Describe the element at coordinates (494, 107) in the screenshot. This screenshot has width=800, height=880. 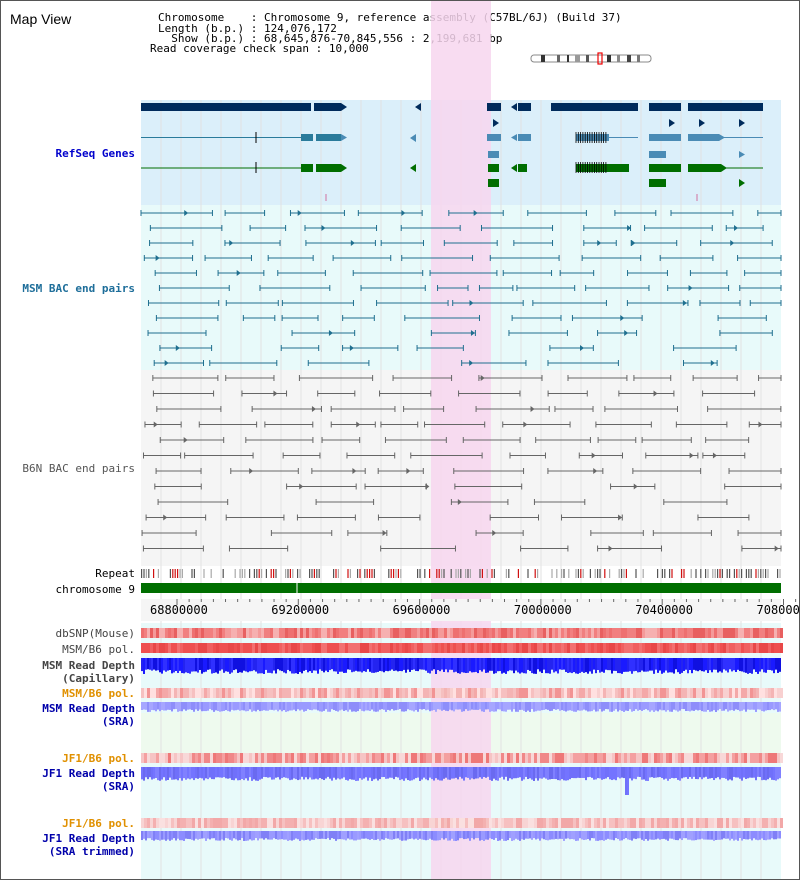
I see `refseq-gene-navy-exon` at that location.